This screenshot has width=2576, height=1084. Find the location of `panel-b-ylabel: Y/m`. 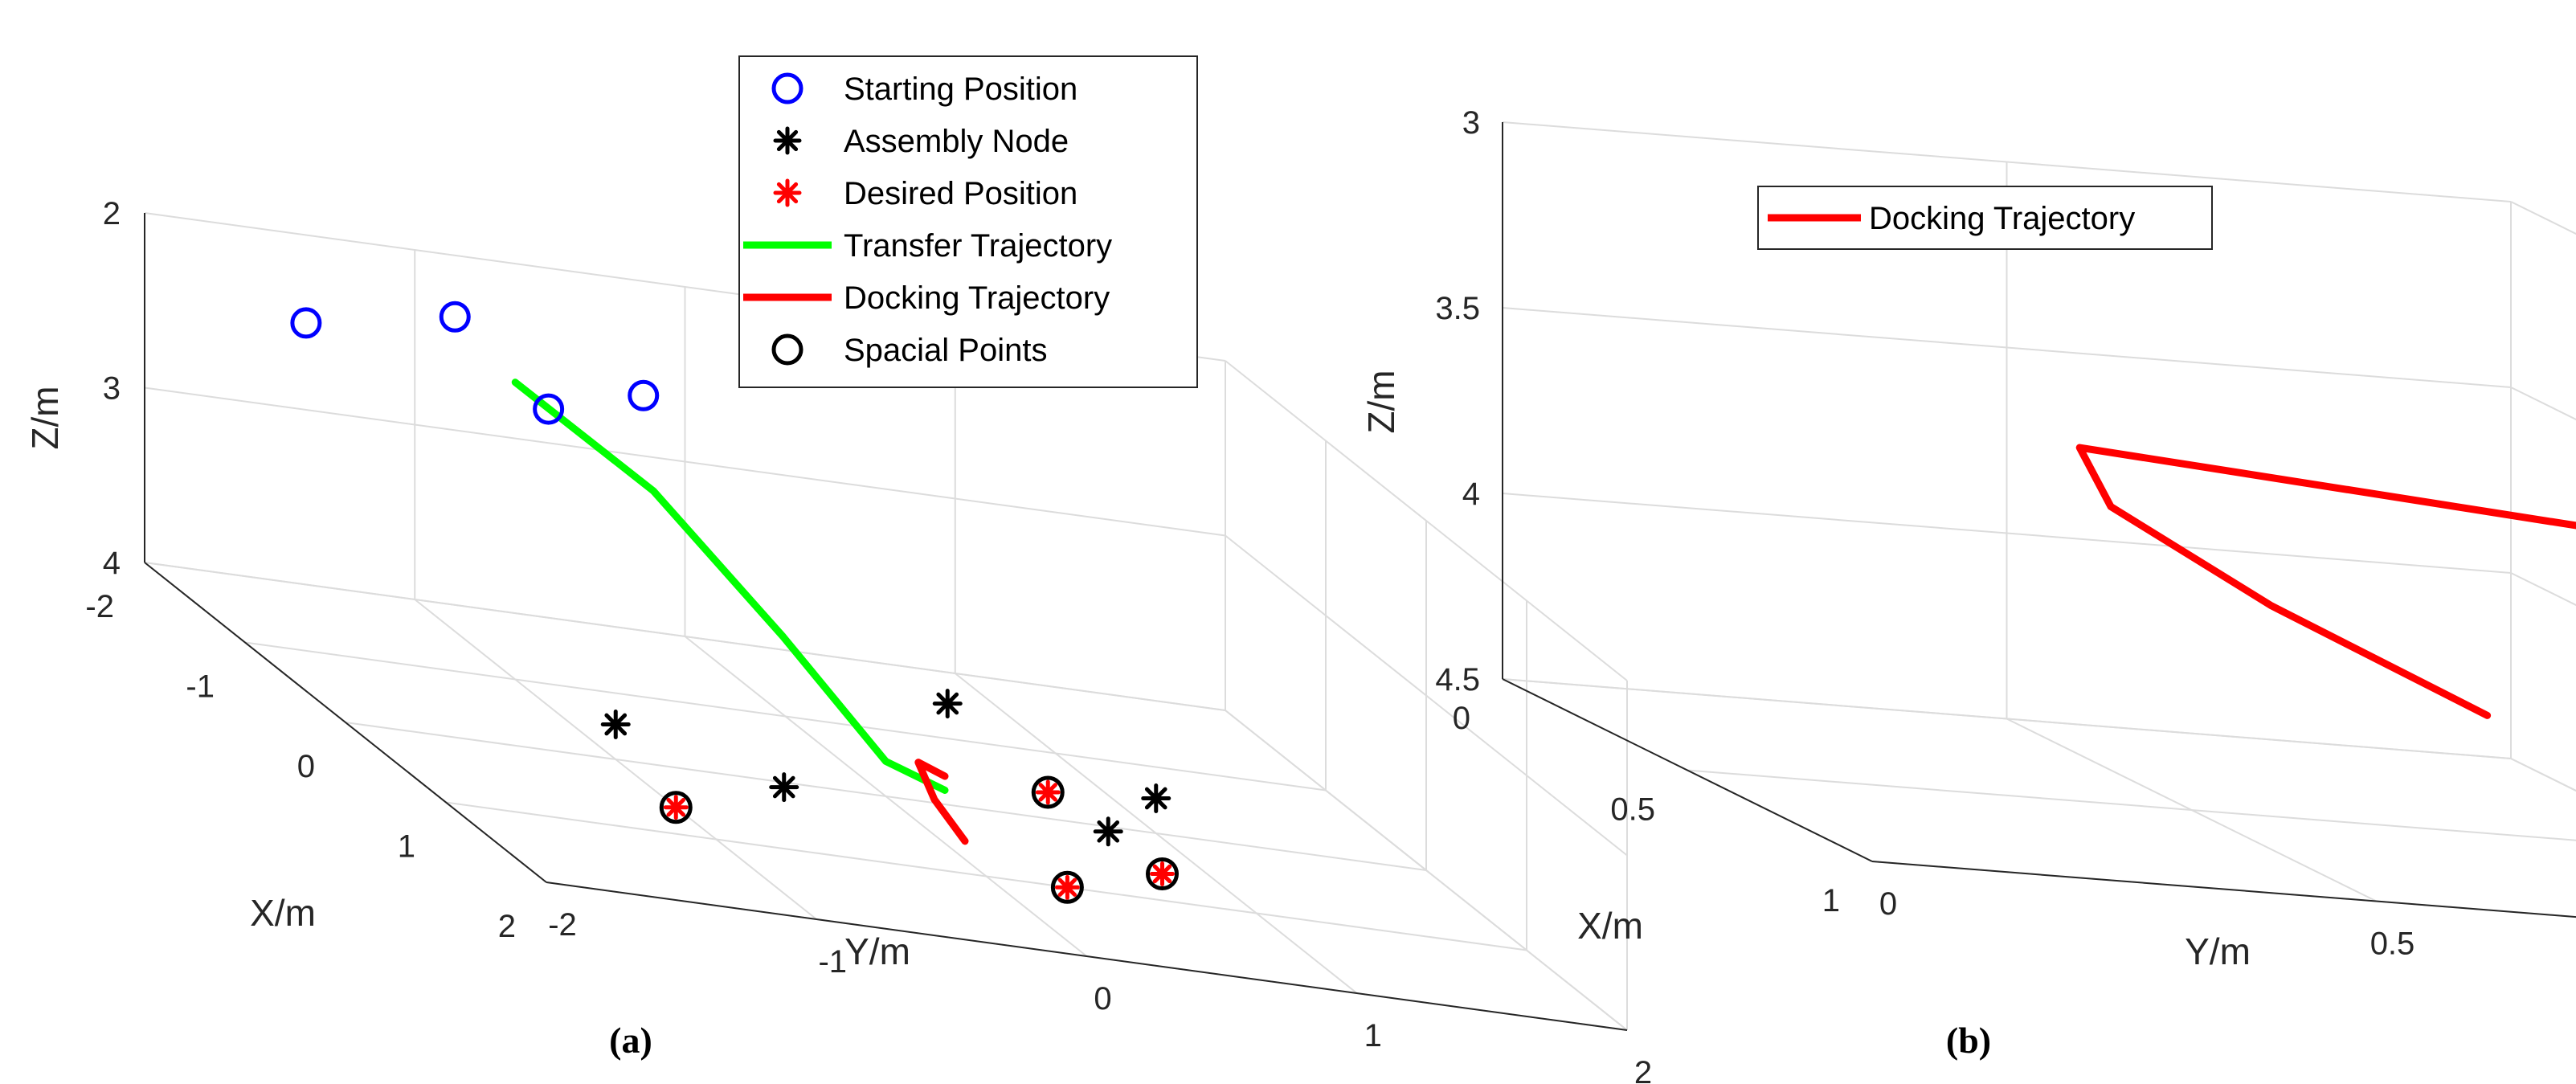

panel-b-ylabel: Y/m is located at coordinates (2218, 951).